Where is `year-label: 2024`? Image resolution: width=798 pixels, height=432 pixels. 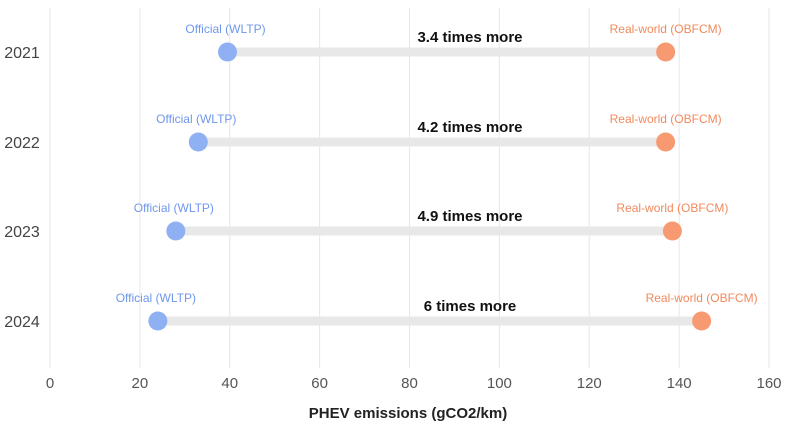 year-label: 2024 is located at coordinates (22, 322).